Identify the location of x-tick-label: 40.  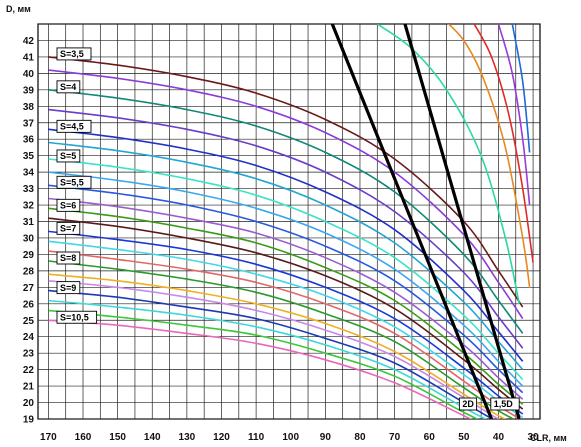
(499, 437).